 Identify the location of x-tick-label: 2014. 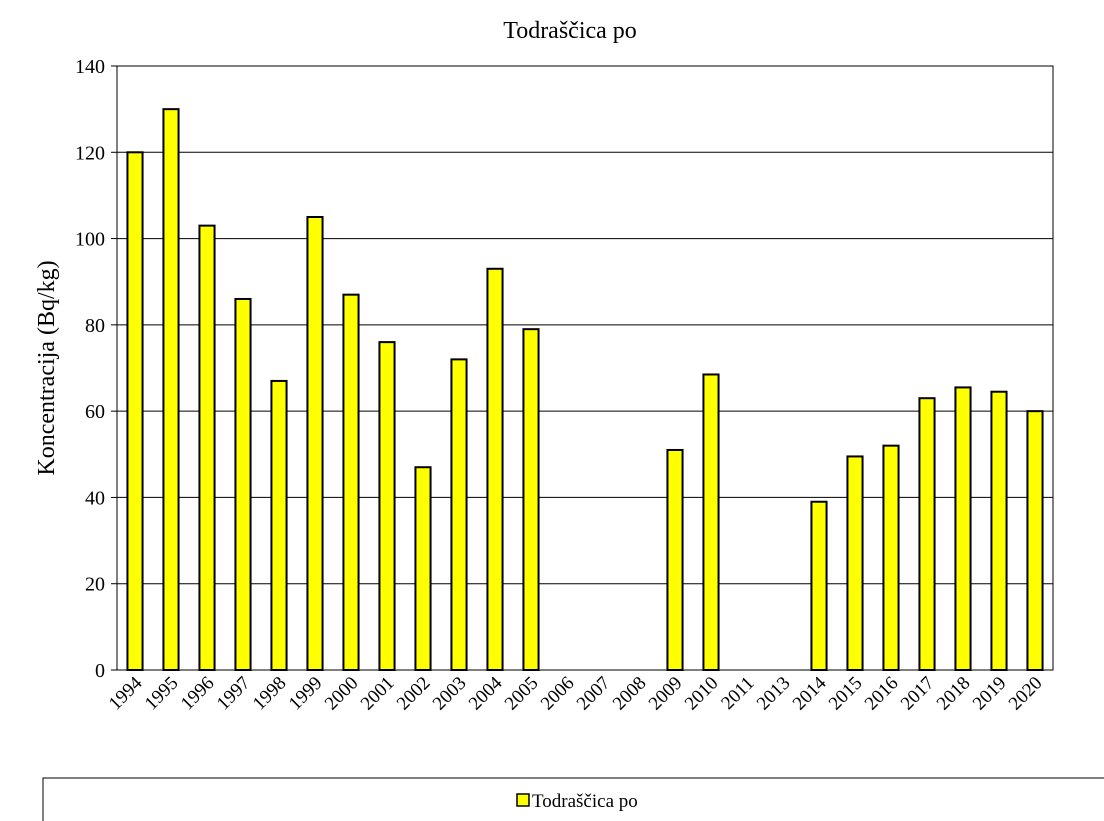
(810, 693).